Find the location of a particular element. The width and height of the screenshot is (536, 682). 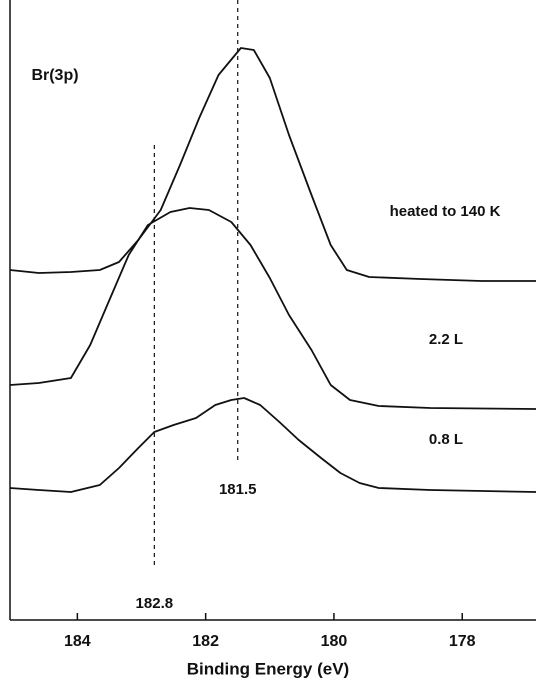

series-label: heated to 140 K is located at coordinates (445, 211).